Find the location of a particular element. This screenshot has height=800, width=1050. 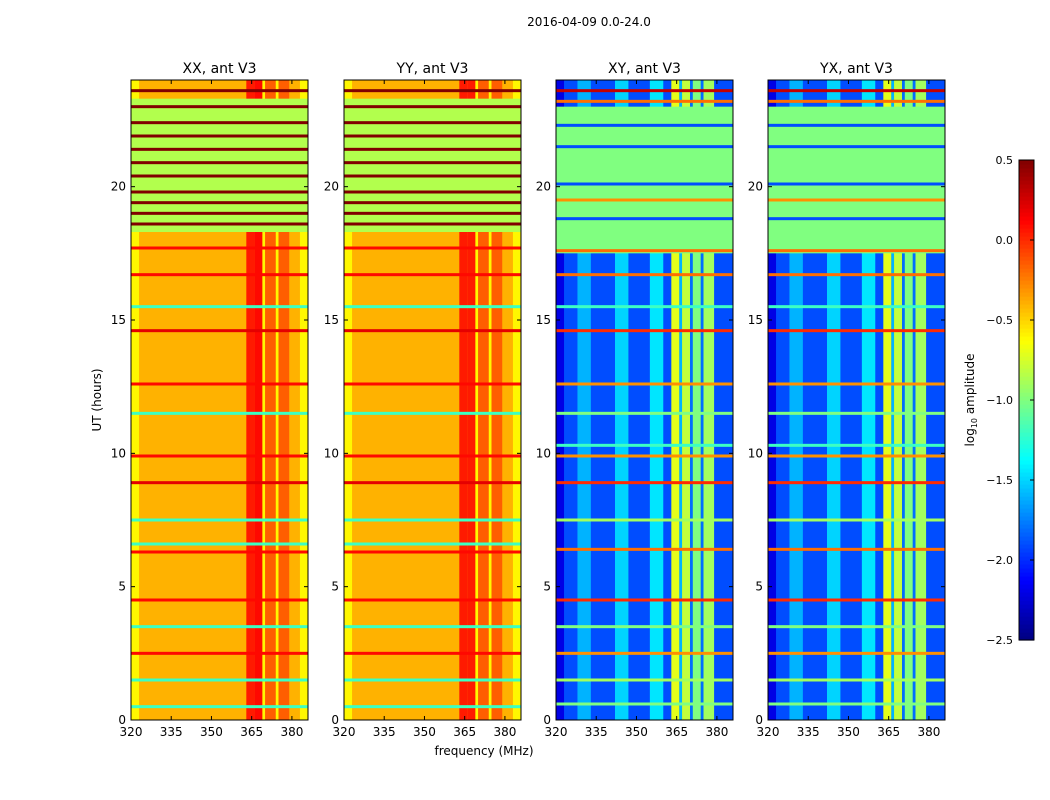

x-tick-label: 380 is located at coordinates (504, 732).